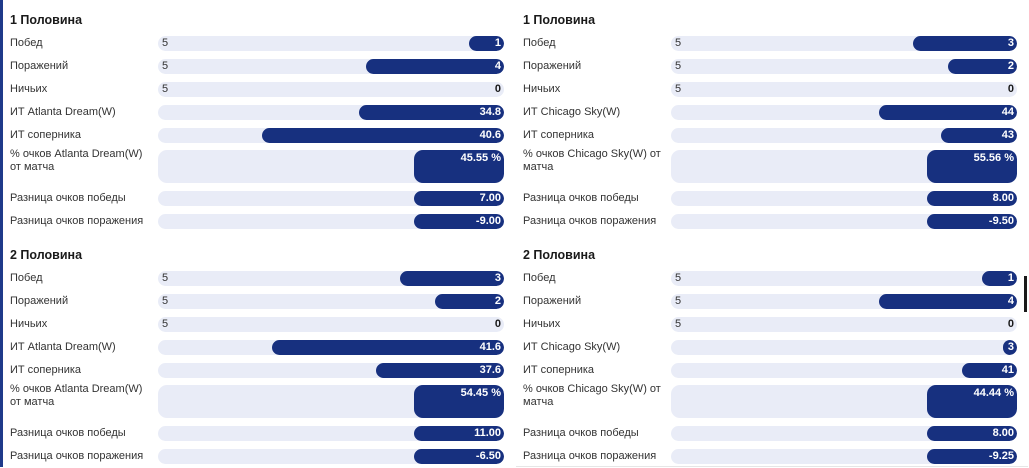  Describe the element at coordinates (331, 347) in the screenshot. I see `stat-bar-track: 41.6` at that location.